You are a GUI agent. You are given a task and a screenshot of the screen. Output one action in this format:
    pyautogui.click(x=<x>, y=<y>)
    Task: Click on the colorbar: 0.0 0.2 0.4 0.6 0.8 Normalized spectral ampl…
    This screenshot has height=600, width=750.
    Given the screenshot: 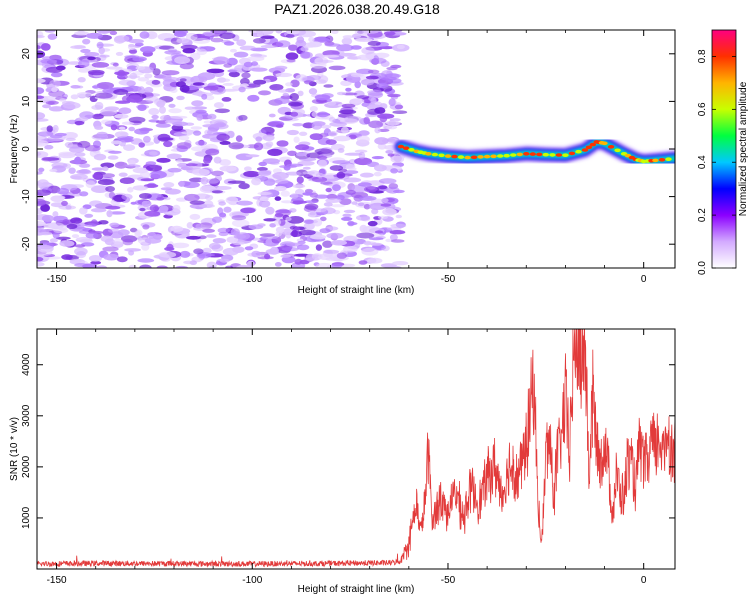 What is the action you would take?
    pyautogui.click(x=723, y=152)
    